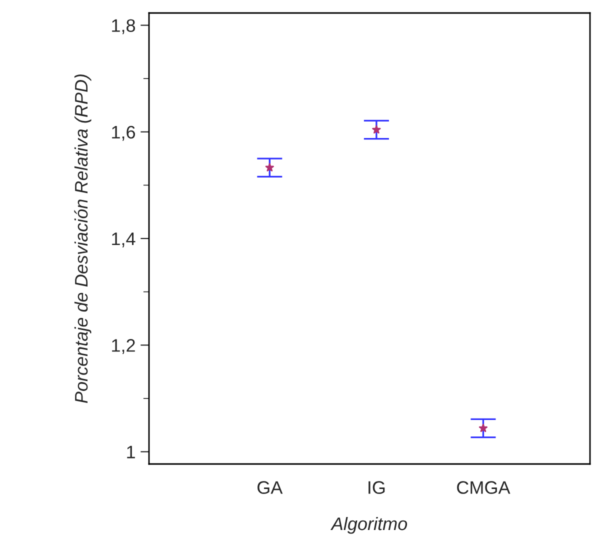 This screenshot has height=552, width=592. Describe the element at coordinates (483, 487) in the screenshot. I see `x-tick-label: CMGA` at that location.